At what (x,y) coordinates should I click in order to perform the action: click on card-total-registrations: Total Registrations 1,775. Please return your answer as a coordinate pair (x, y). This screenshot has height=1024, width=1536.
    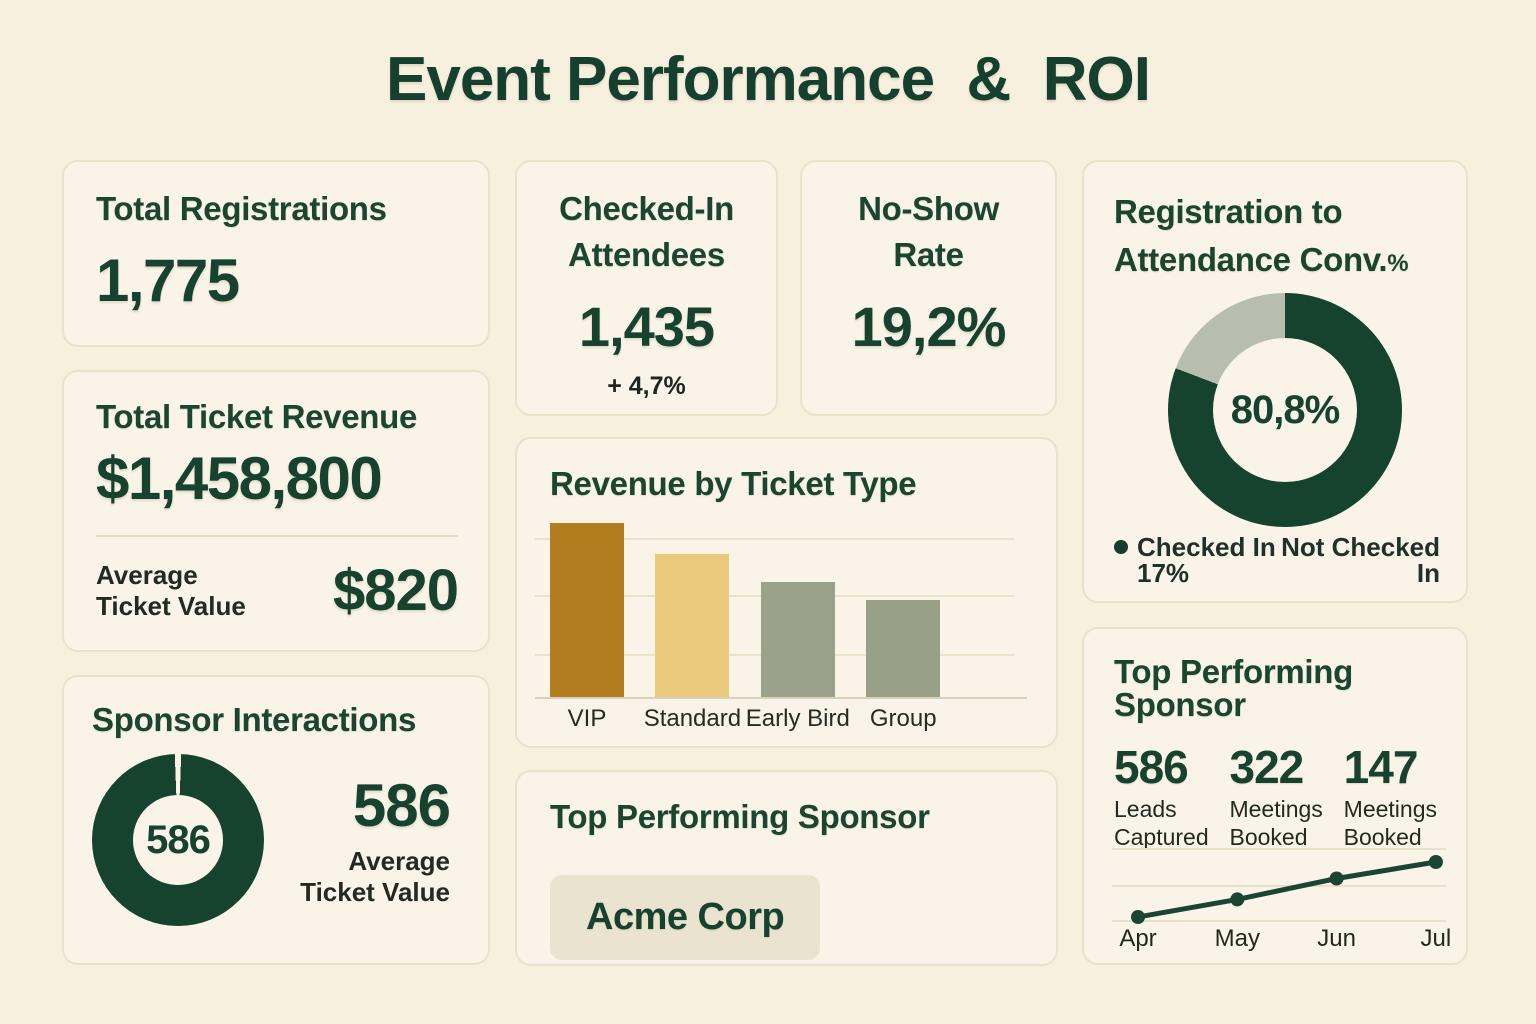
    Looking at the image, I should click on (276, 253).